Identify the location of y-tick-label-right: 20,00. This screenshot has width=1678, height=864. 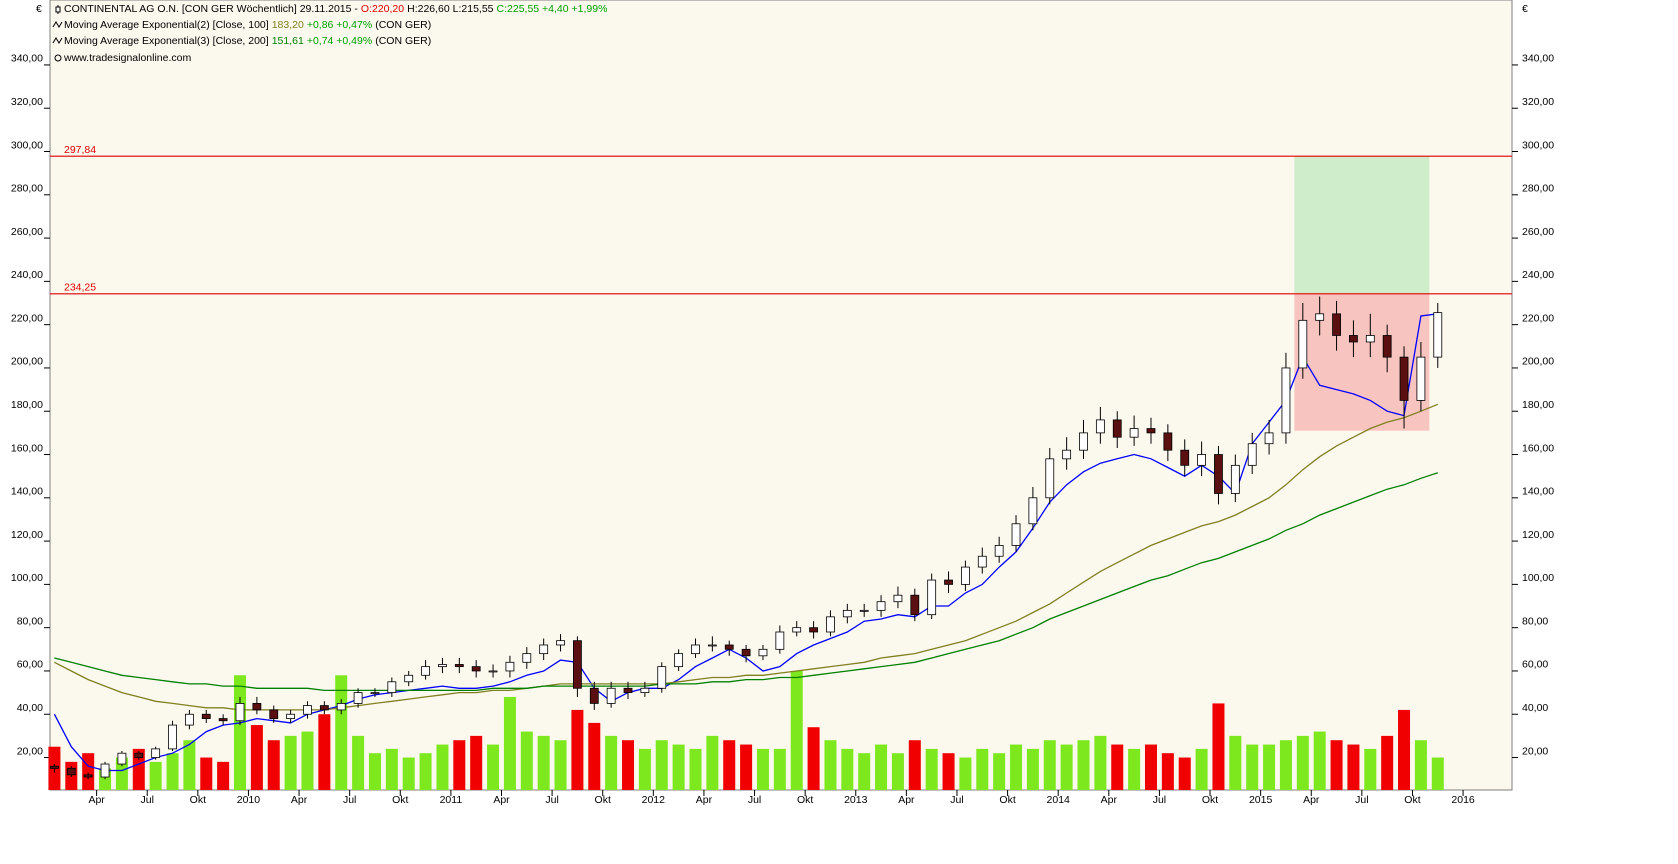
(1535, 751).